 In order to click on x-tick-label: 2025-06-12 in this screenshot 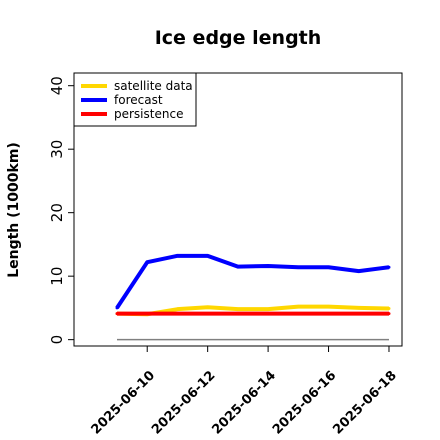, I will do `click(183, 402)`.